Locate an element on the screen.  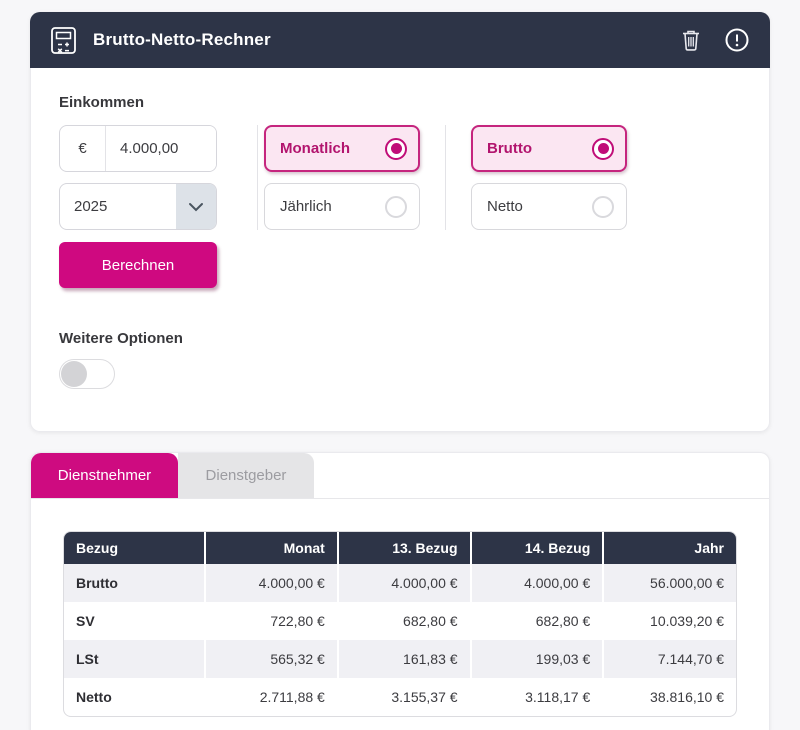
table-cell: 2.711,88 € is located at coordinates (271, 697).